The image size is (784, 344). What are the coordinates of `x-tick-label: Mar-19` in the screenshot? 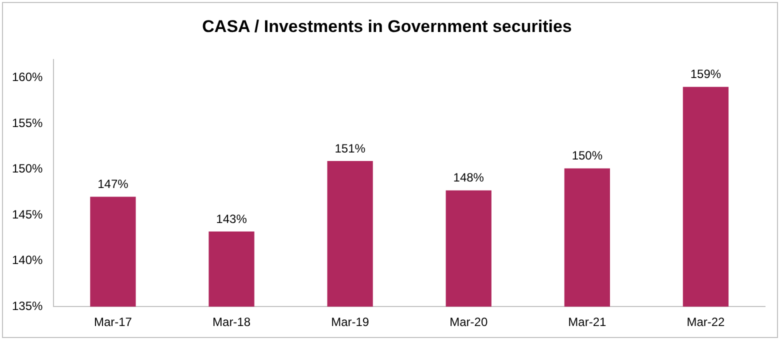 It's located at (350, 322).